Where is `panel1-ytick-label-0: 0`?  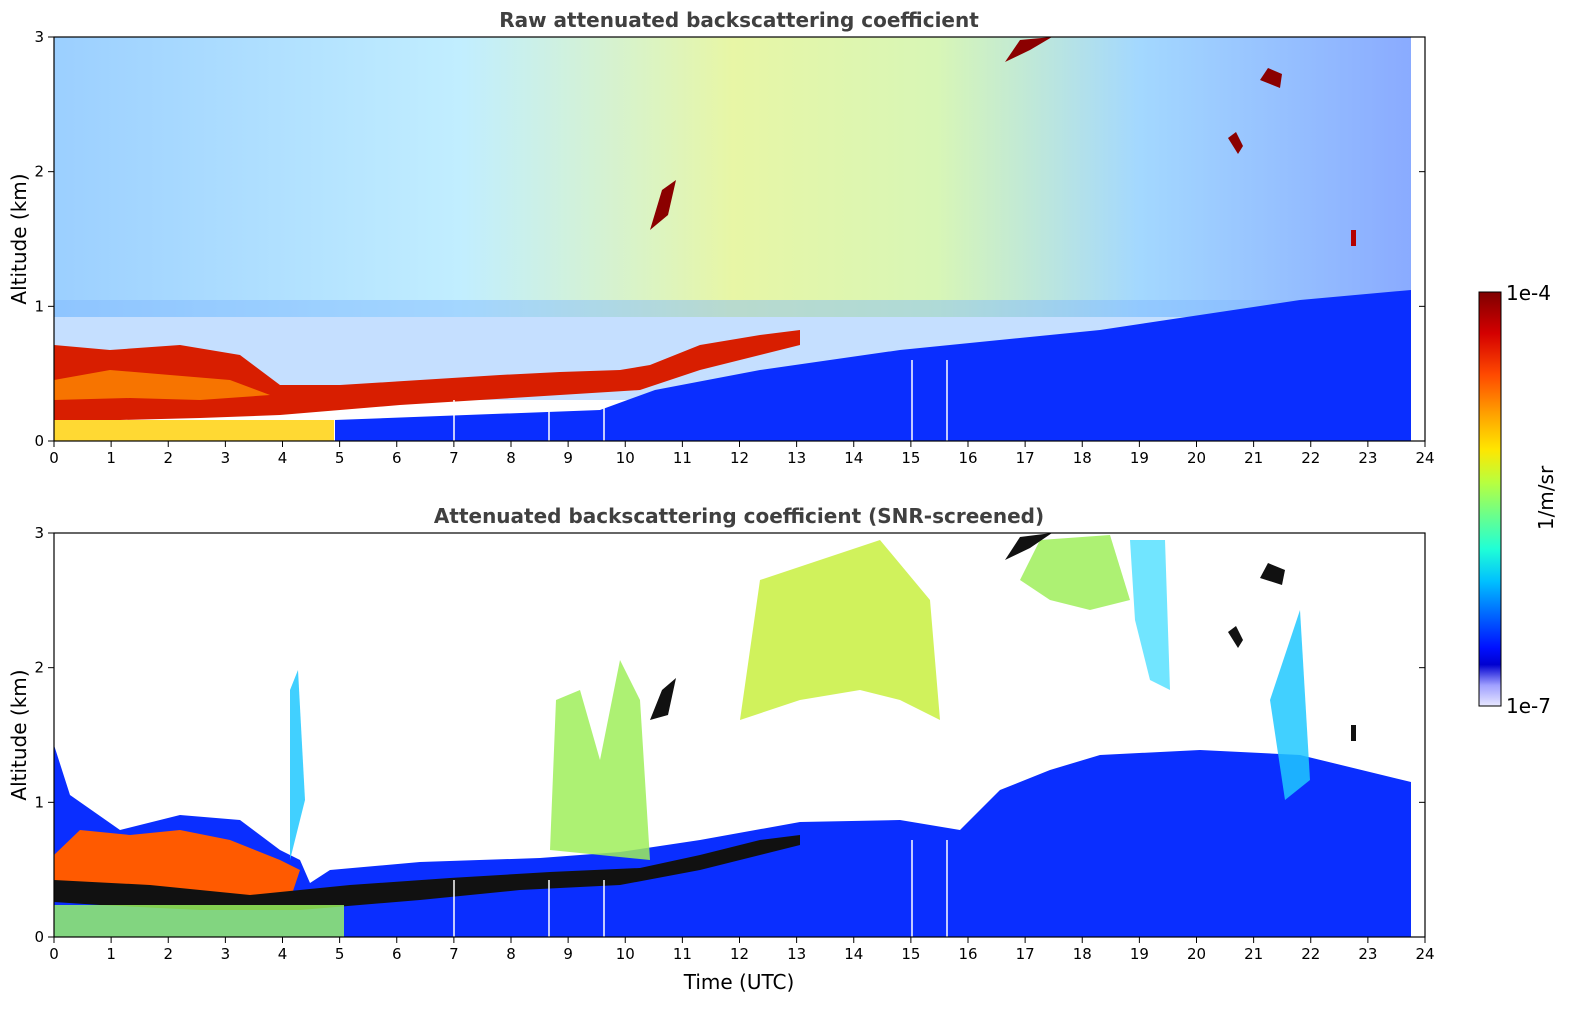 panel1-ytick-label-0: 0 is located at coordinates (39, 441).